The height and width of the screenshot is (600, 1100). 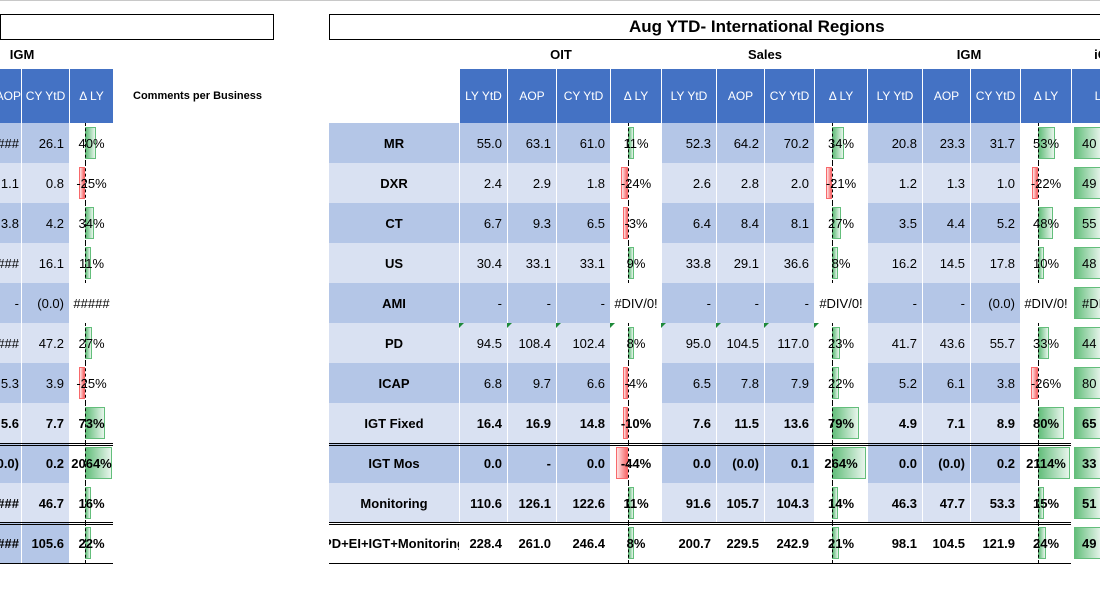 I want to click on igm-value-cell: 41.7, so click(x=894, y=343).